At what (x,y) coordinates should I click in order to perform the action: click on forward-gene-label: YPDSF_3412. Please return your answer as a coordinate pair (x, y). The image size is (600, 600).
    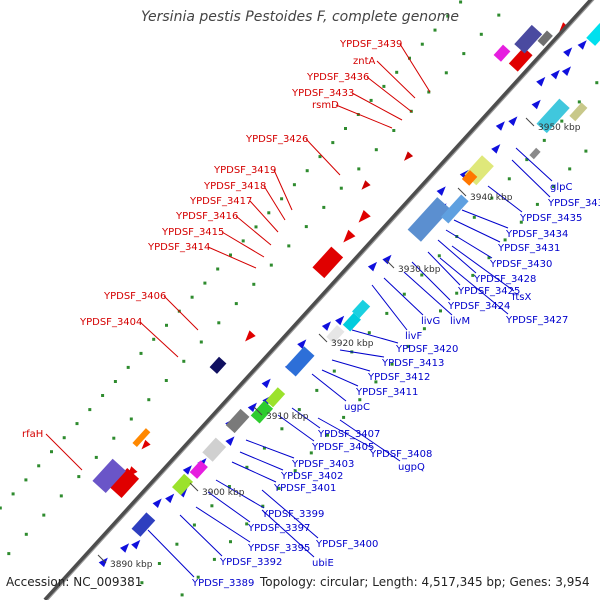
    Looking at the image, I should click on (398, 377).